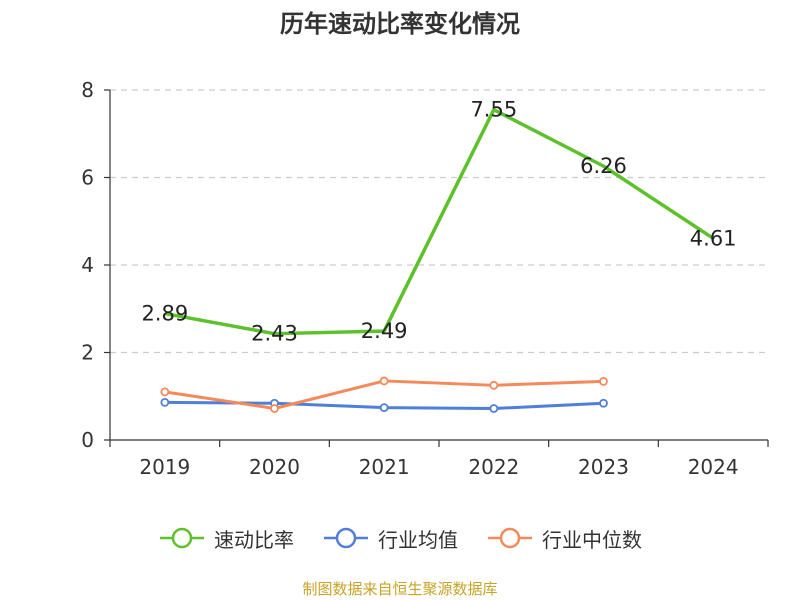 The height and width of the screenshot is (600, 800). What do you see at coordinates (713, 238) in the screenshot?
I see `data-label: 4.61` at bounding box center [713, 238].